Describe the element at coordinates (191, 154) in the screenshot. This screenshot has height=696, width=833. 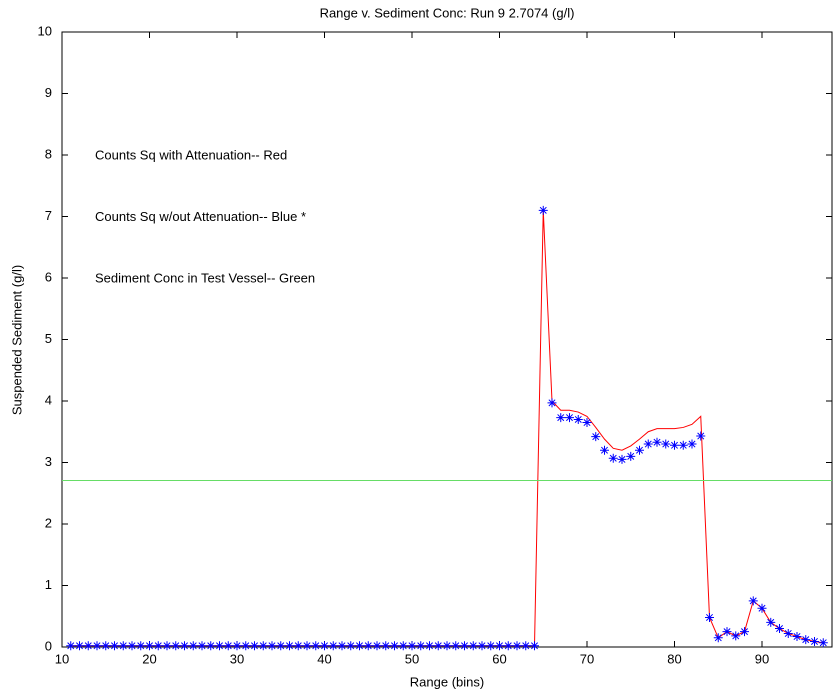
I see `annotation: Counts Sq with Attenuation-- Red` at that location.